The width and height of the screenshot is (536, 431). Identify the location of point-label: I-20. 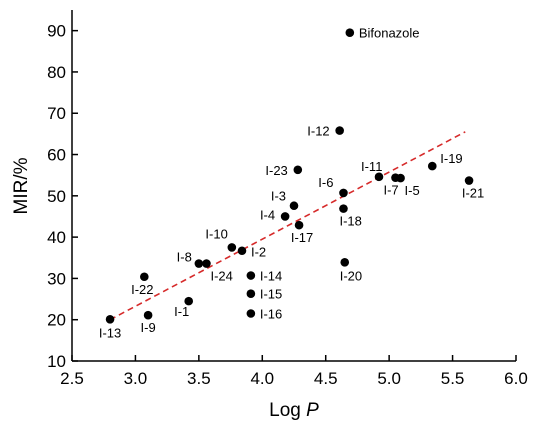
(351, 275).